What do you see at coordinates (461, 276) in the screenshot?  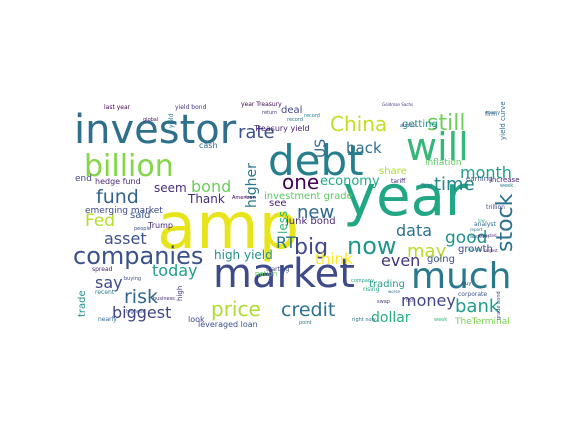 I see `word-much: much` at bounding box center [461, 276].